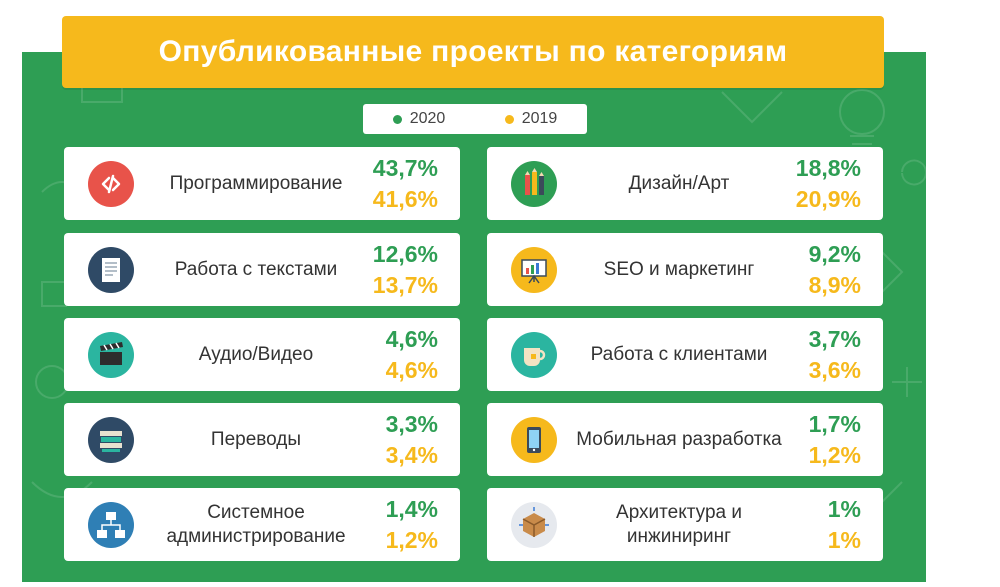 The height and width of the screenshot is (587, 1000). What do you see at coordinates (111, 270) in the screenshot?
I see `document-icon` at bounding box center [111, 270].